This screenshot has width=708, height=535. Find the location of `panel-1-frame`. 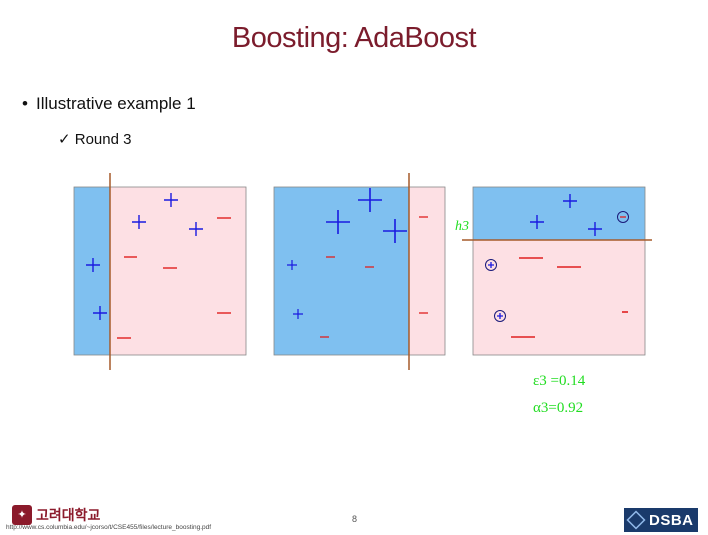

panel-1-frame is located at coordinates (160, 271).